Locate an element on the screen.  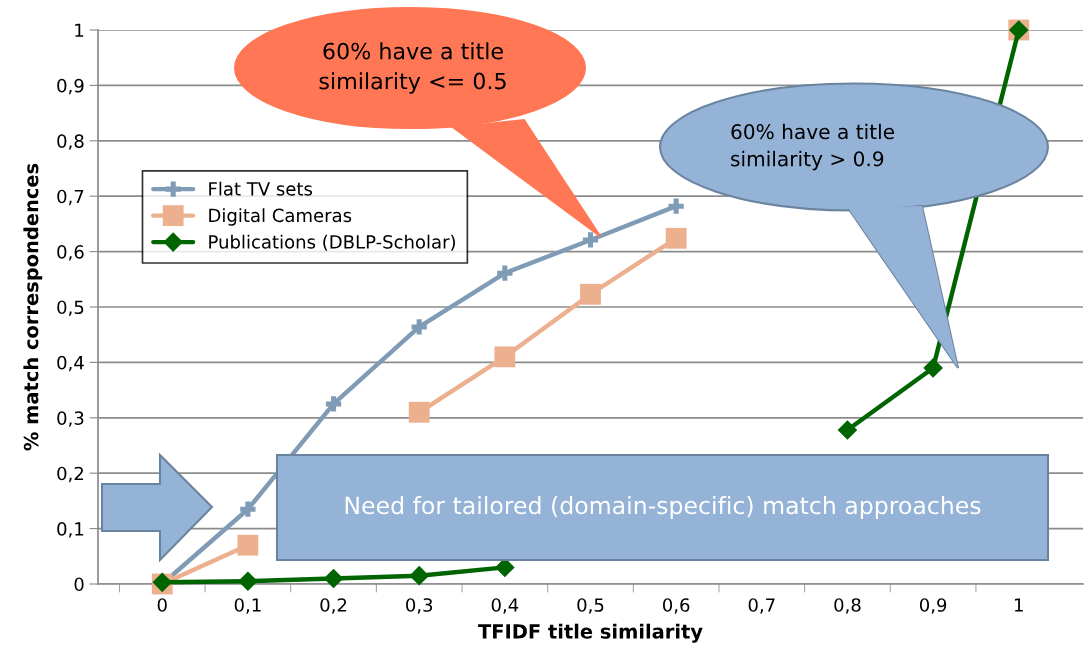
x-tick-label: 0,7 is located at coordinates (761, 606).